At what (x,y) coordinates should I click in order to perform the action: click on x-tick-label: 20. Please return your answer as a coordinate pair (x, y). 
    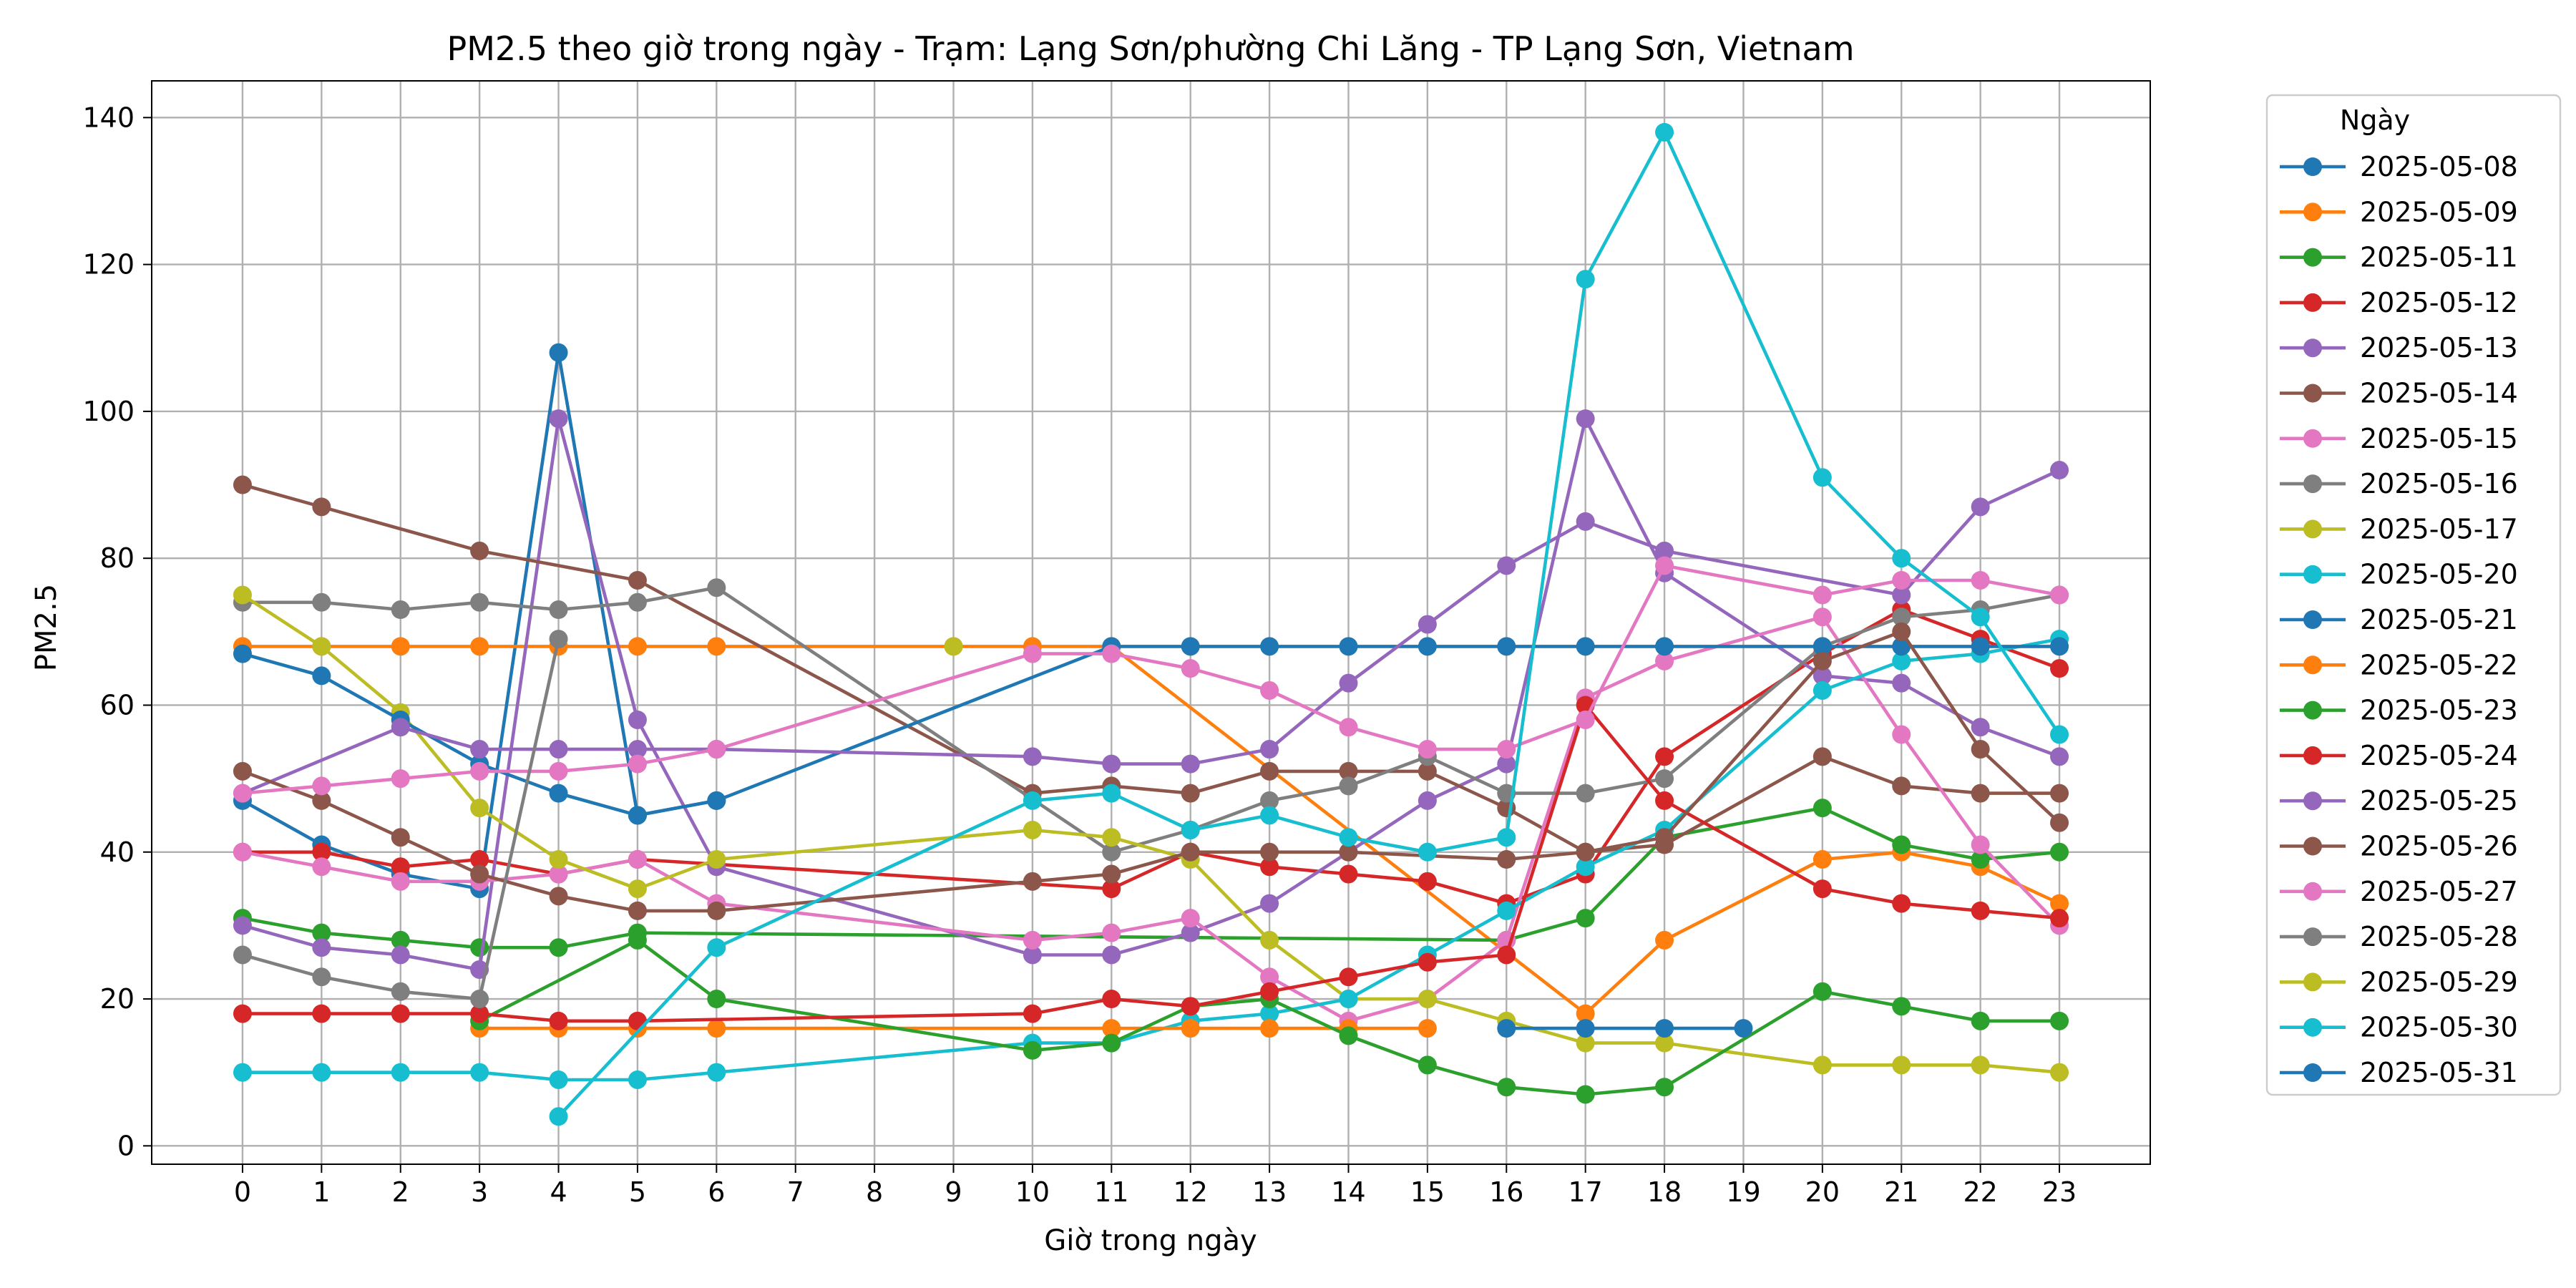
    Looking at the image, I should click on (1822, 1192).